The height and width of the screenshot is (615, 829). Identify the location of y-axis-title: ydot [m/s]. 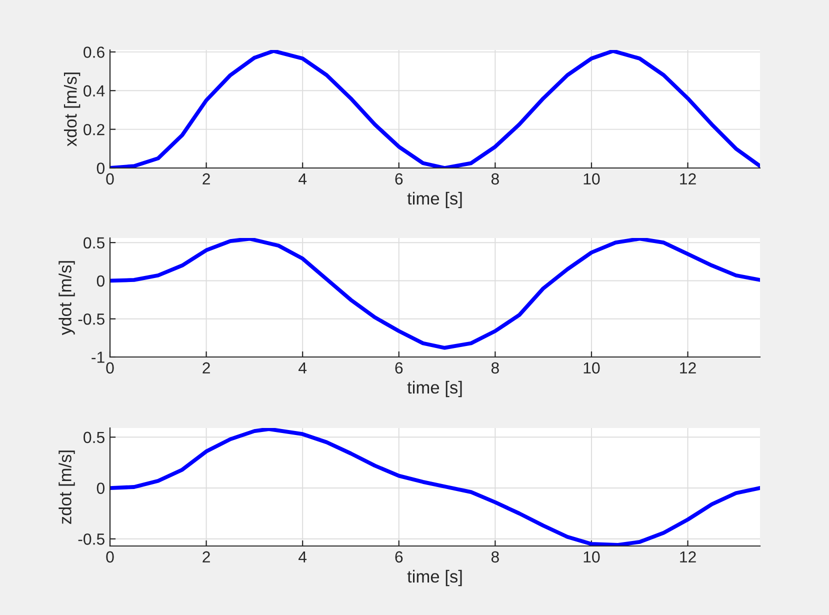
(66, 298).